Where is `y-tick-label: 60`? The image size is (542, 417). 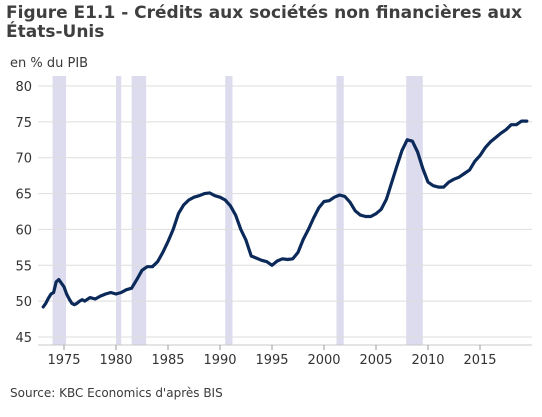
y-tick-label: 60 is located at coordinates (23, 230).